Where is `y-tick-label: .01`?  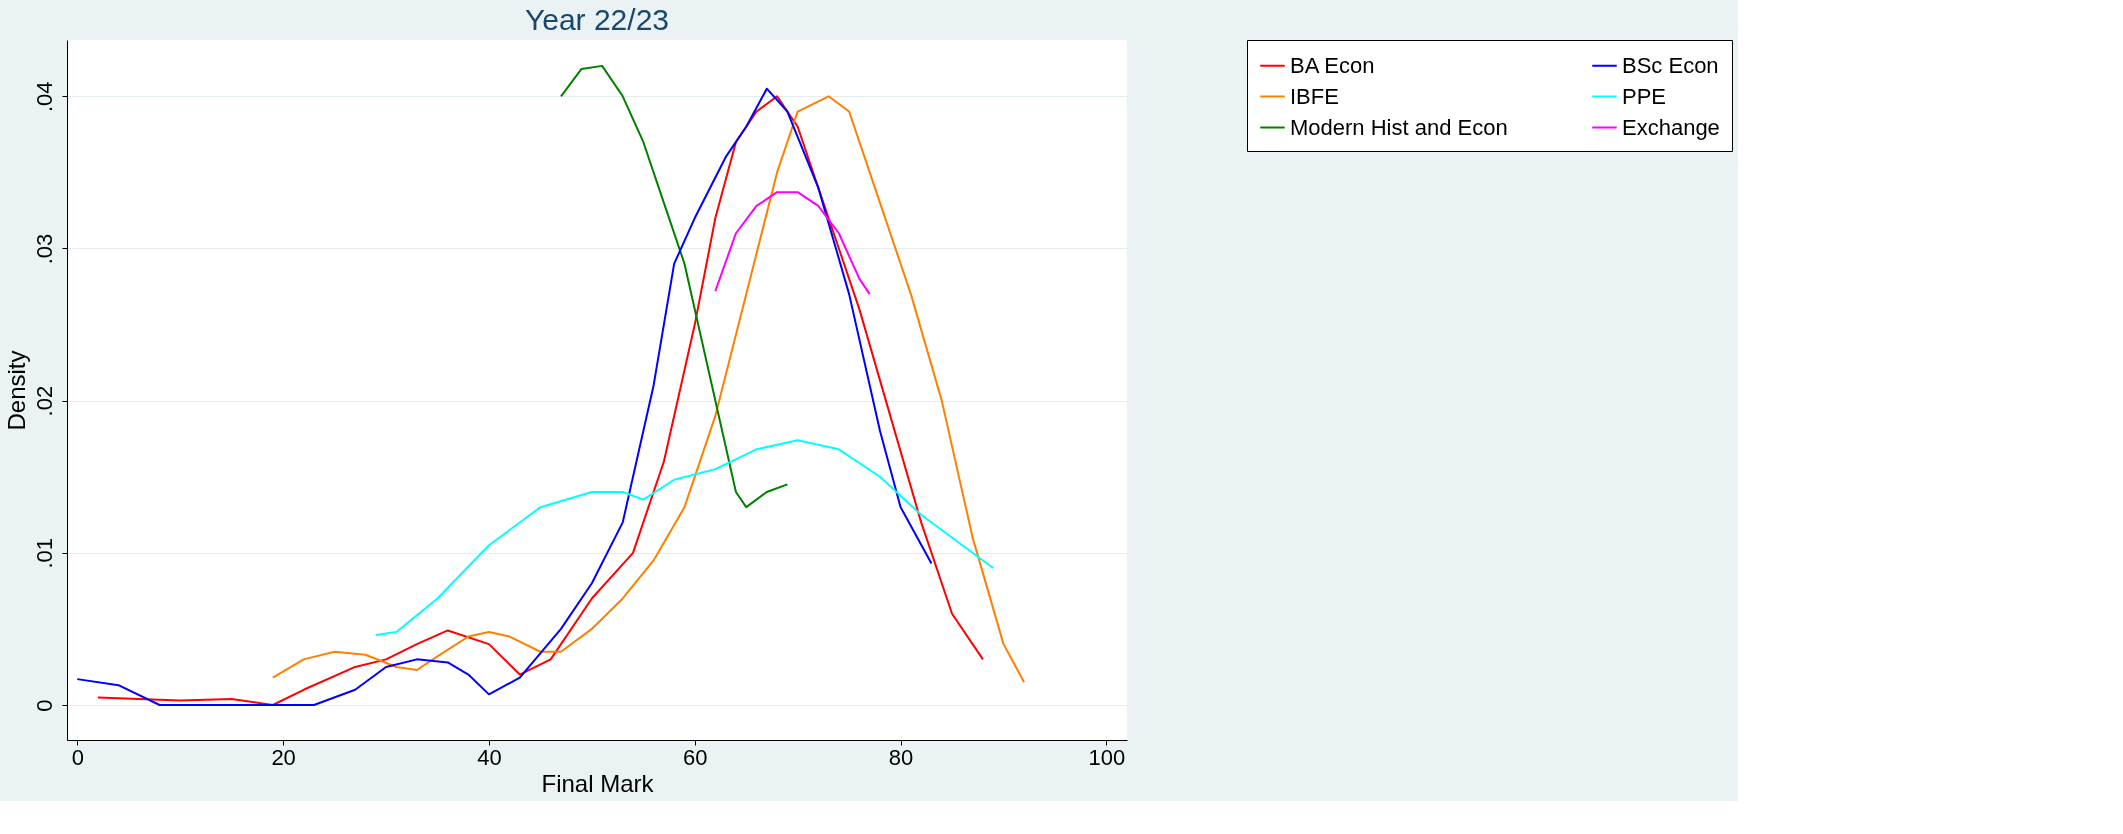
y-tick-label: .01 is located at coordinates (44, 553).